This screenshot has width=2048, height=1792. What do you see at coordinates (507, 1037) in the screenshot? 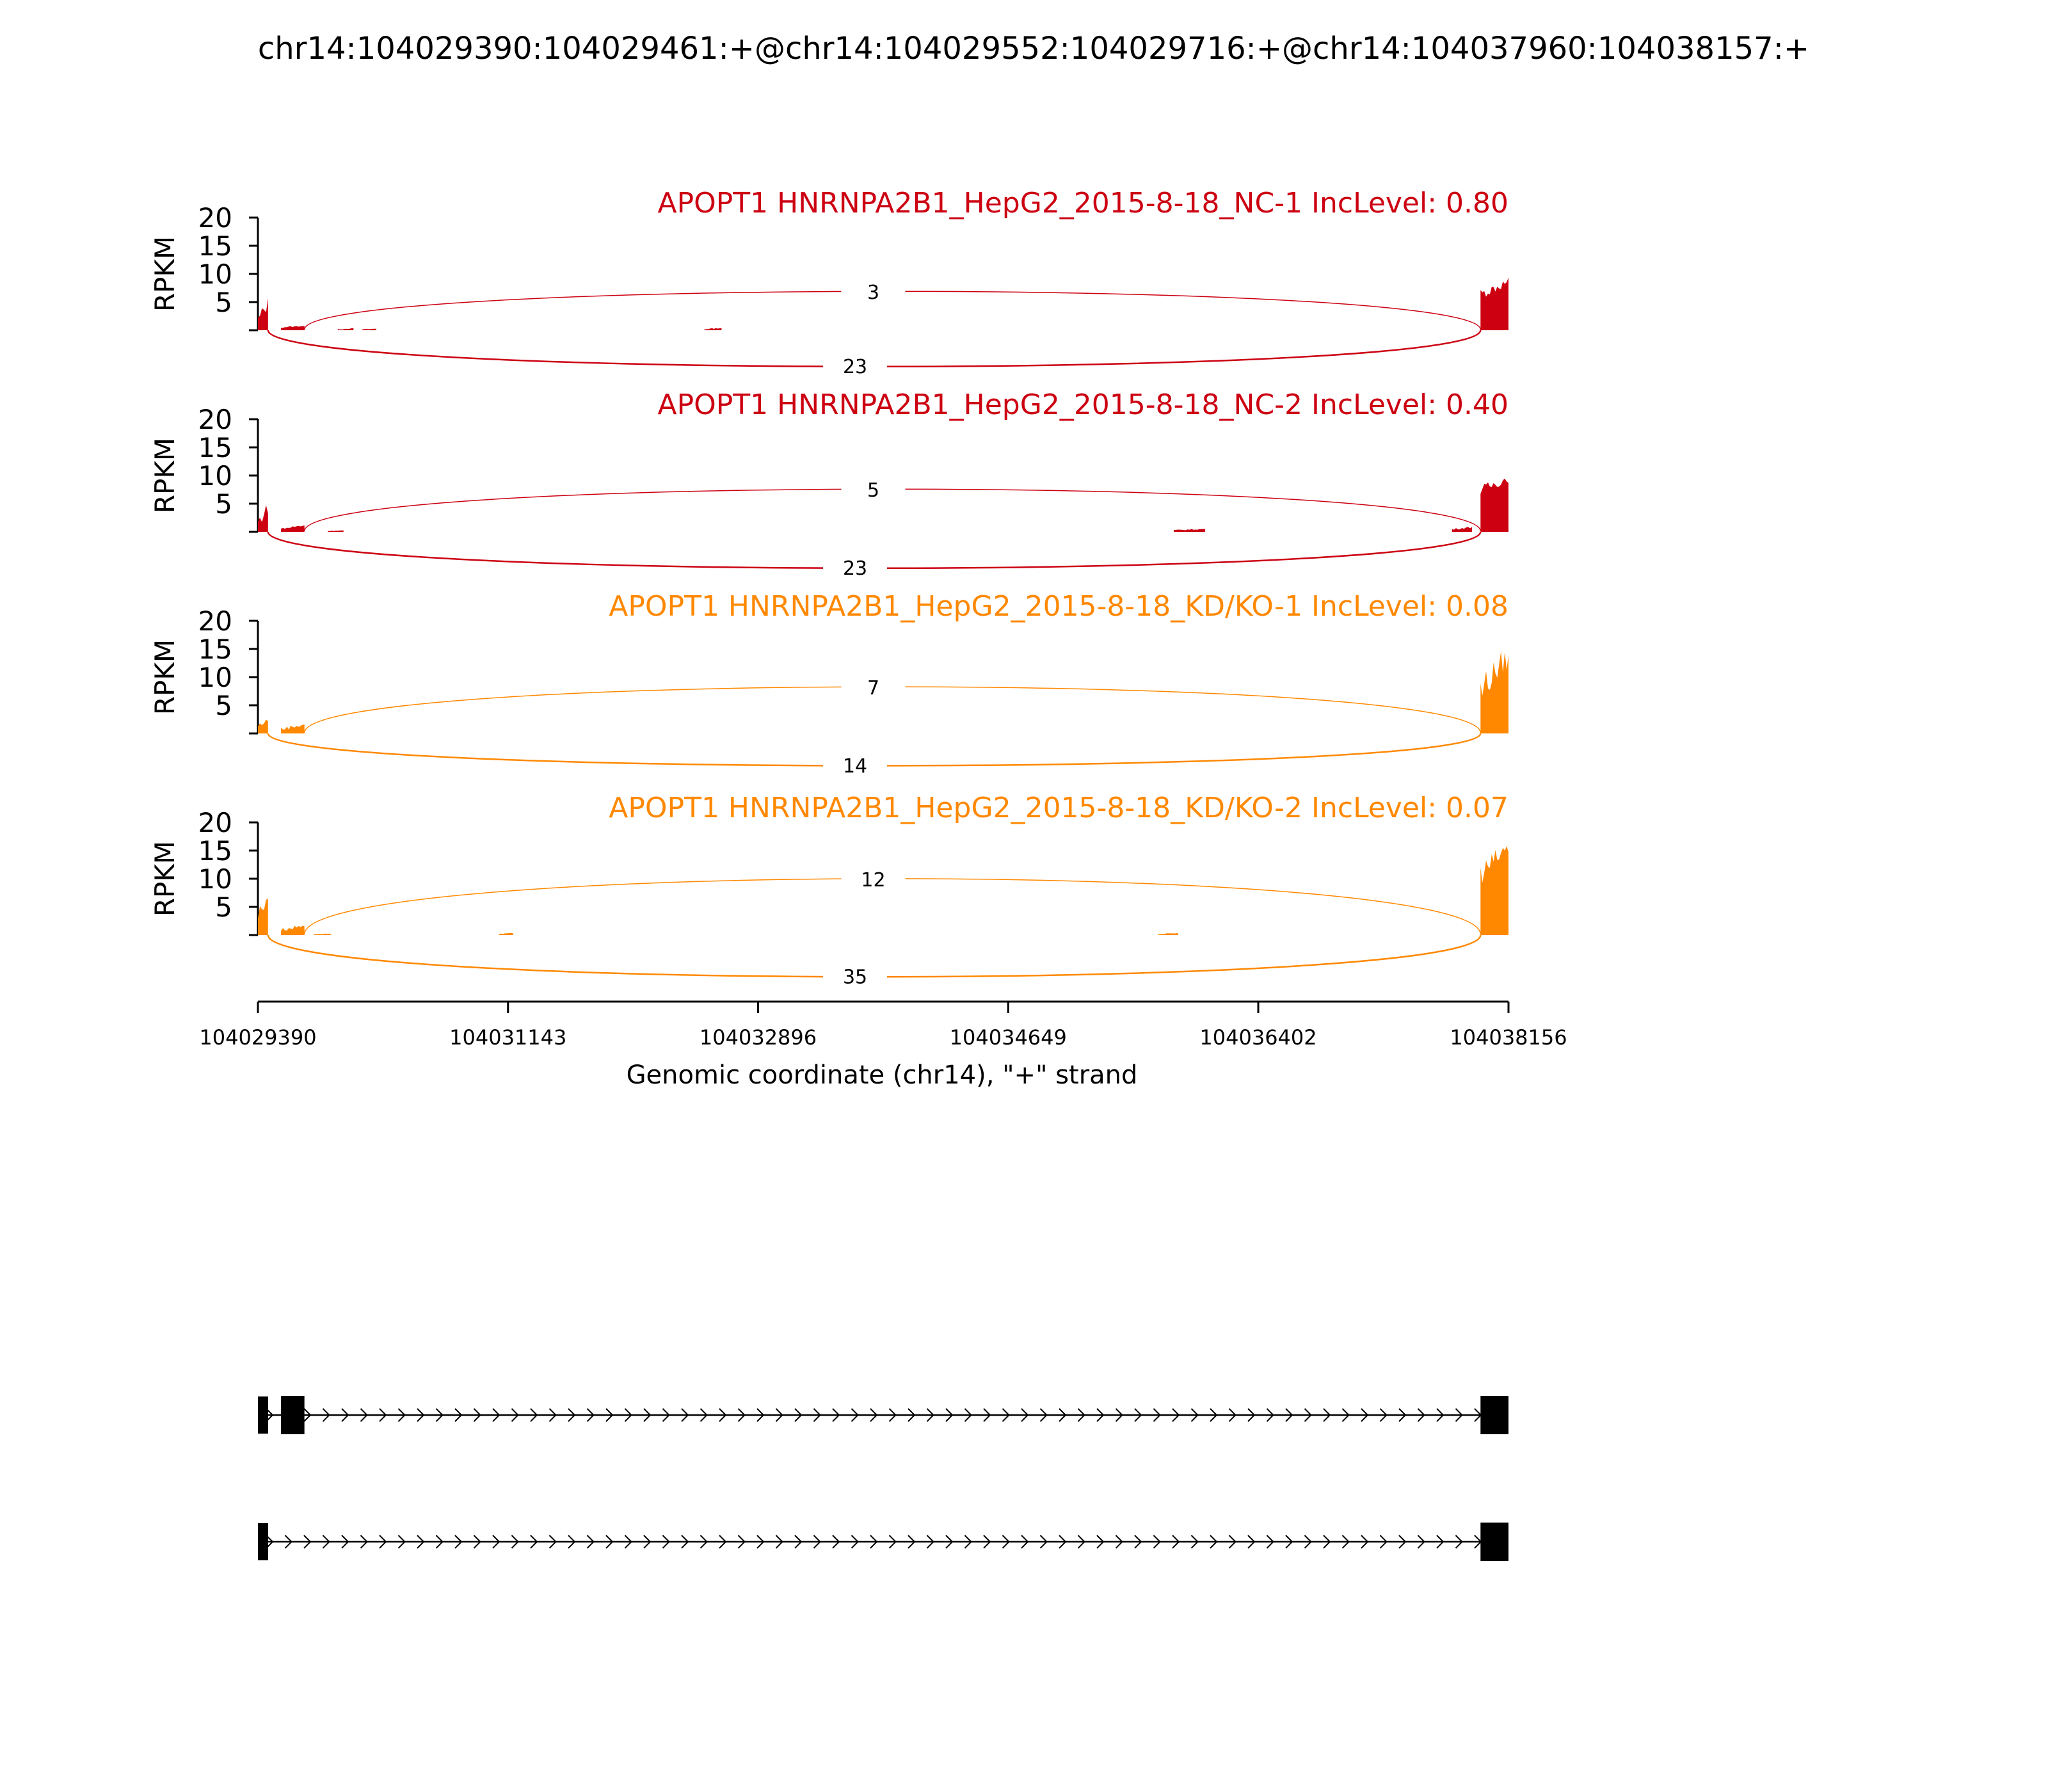
I see `x-tick-label: 104031143` at bounding box center [507, 1037].